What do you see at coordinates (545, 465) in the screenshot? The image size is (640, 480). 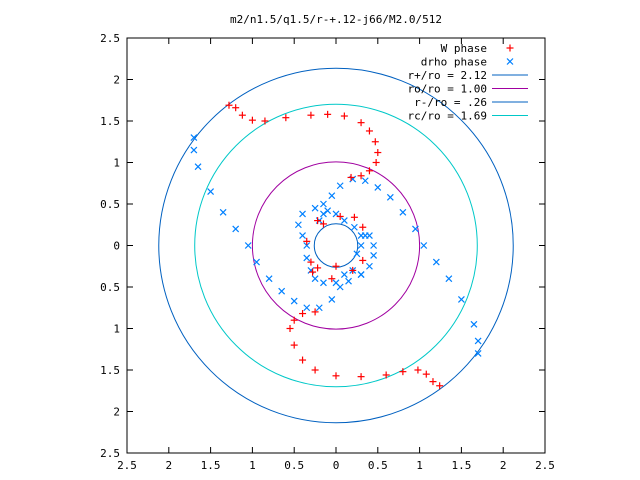 I see `x-tick-label: 2.5` at bounding box center [545, 465].